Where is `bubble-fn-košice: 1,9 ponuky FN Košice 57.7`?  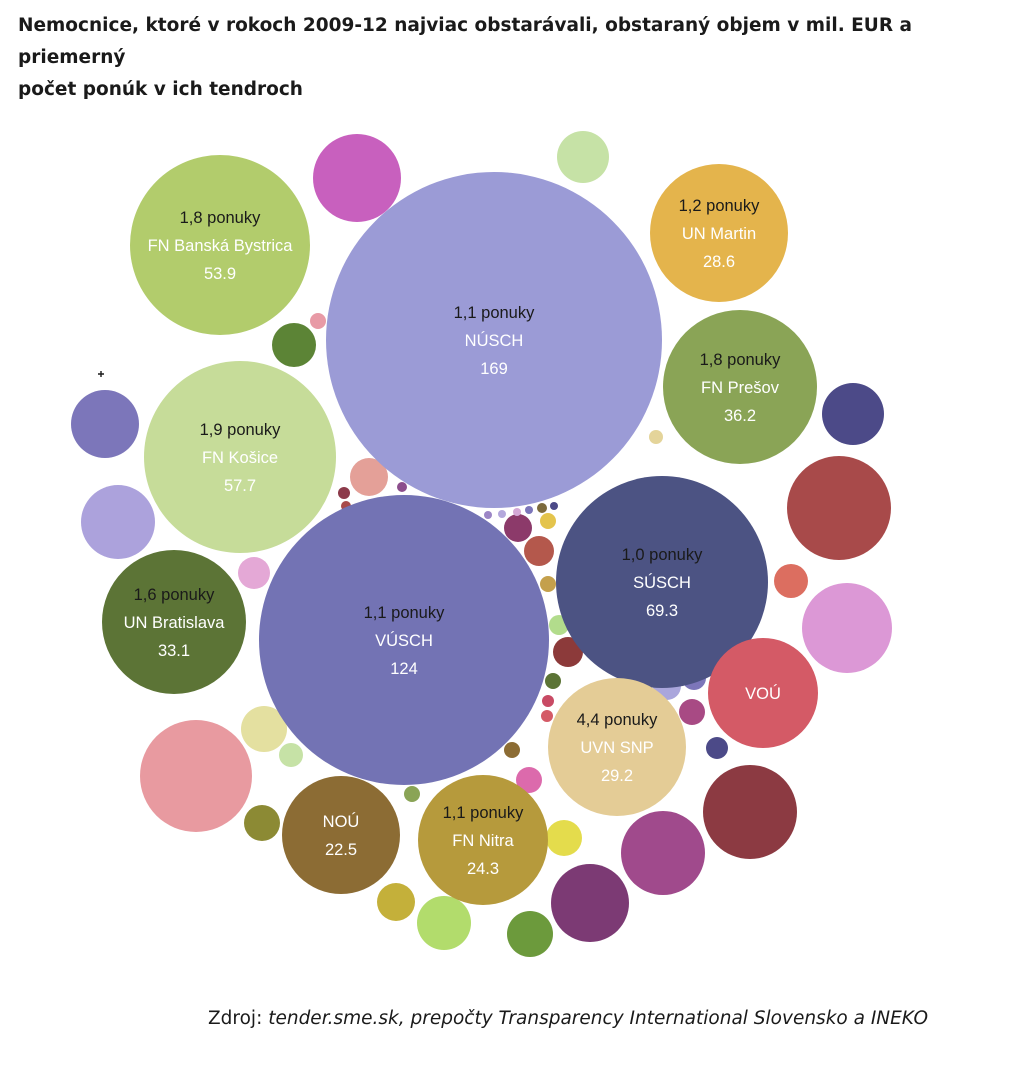 bubble-fn-košice: 1,9 ponuky FN Košice 57.7 is located at coordinates (240, 457).